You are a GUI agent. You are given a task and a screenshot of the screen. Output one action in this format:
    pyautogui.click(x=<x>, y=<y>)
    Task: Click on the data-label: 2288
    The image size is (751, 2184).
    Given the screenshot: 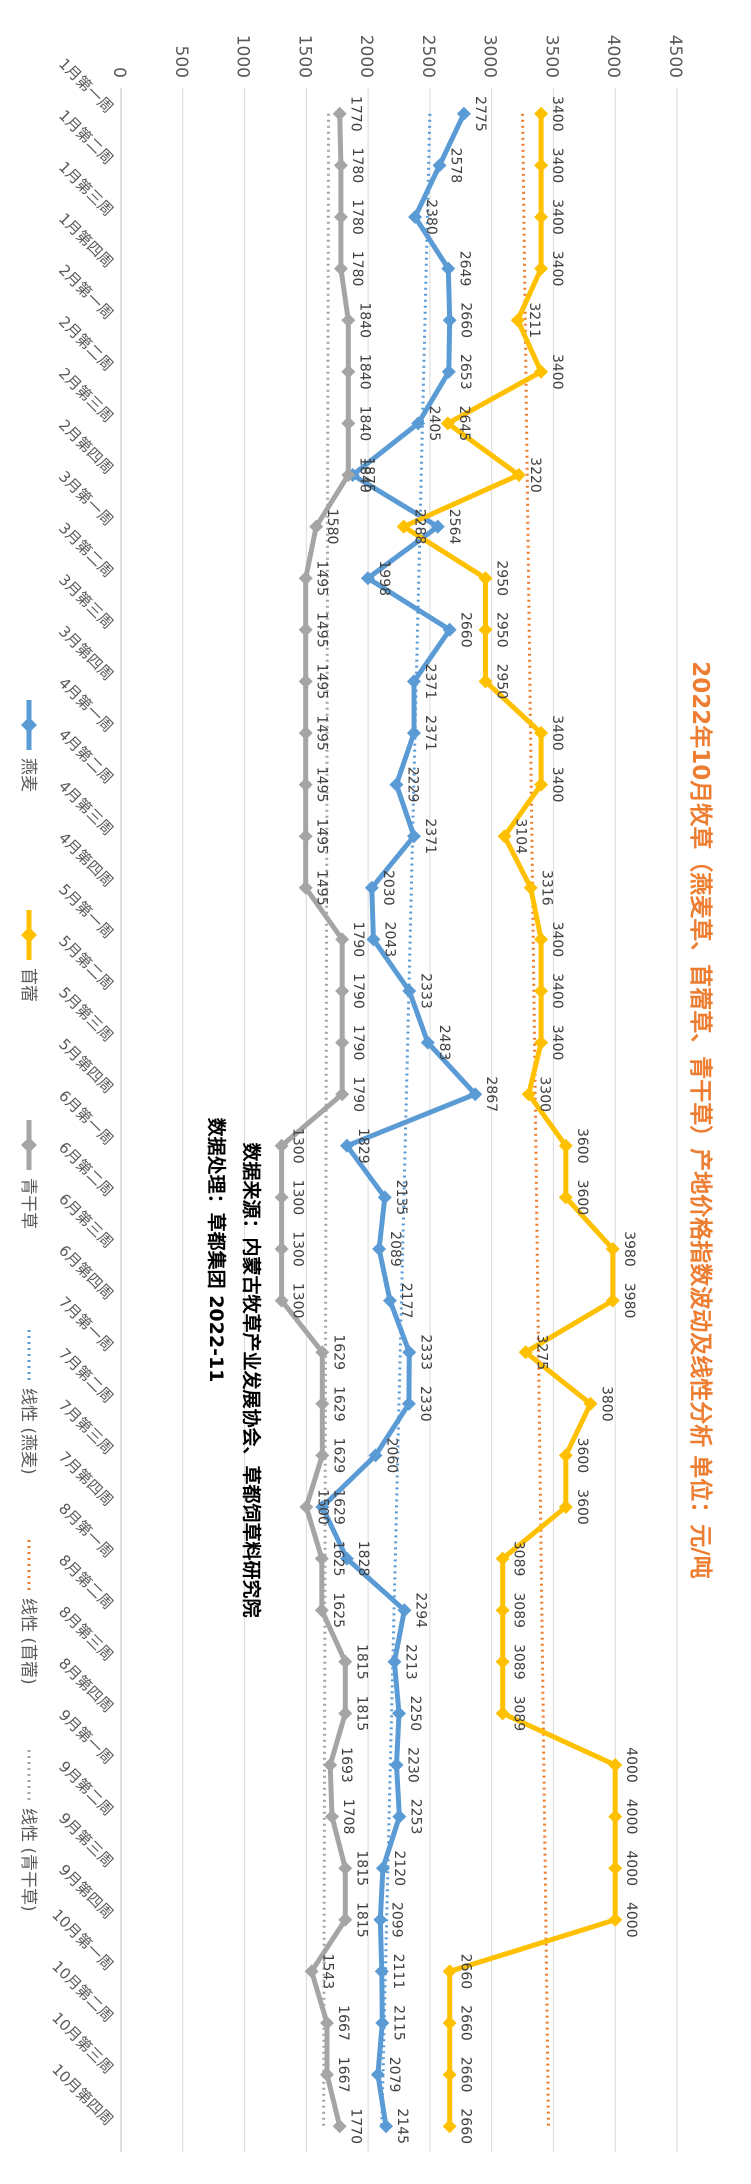 What is the action you would take?
    pyautogui.click(x=420, y=527)
    